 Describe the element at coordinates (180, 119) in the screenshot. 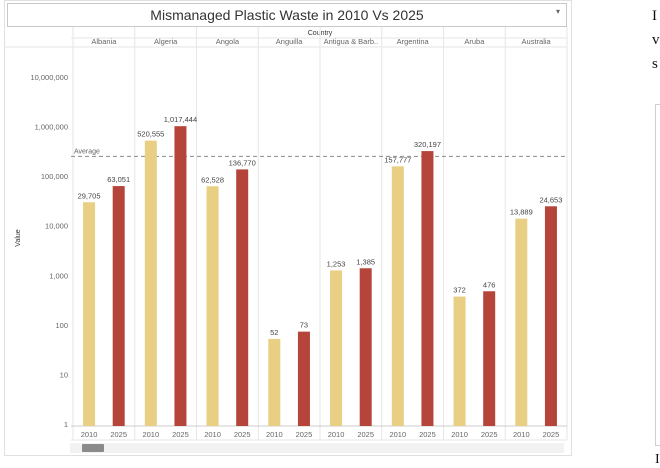

I see `bar-value-label: 1,017,444` at that location.